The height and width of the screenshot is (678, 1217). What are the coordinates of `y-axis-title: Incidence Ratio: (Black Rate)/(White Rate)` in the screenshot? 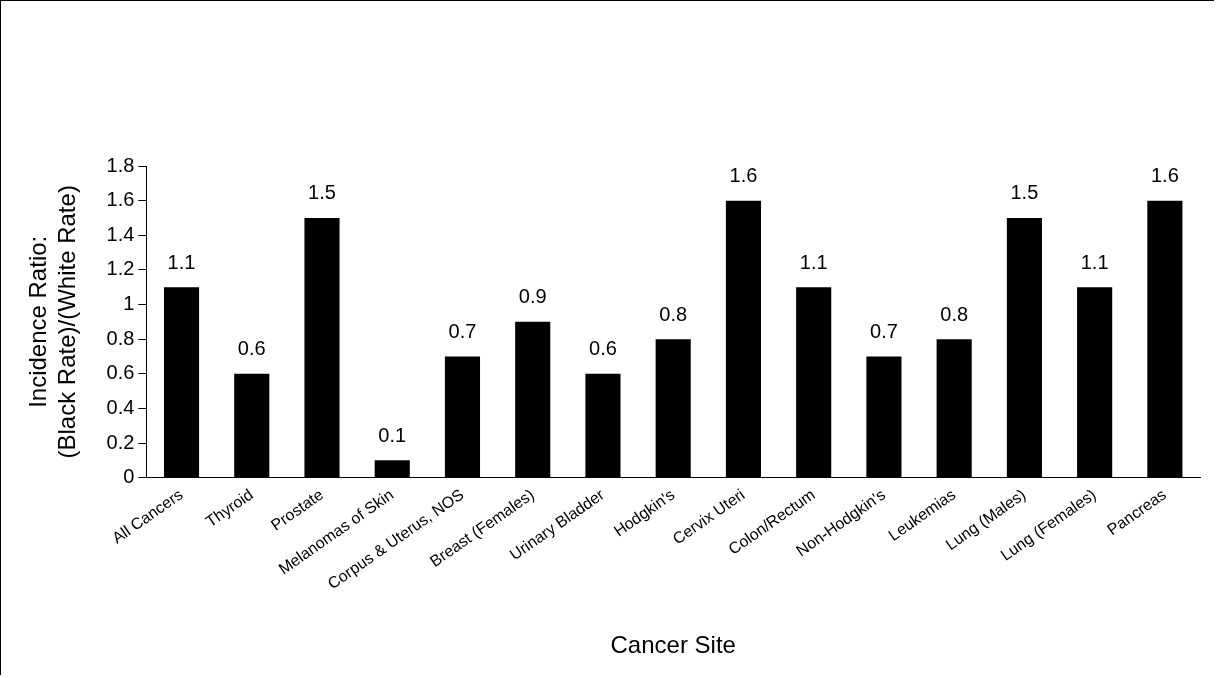 It's located at (52, 322).